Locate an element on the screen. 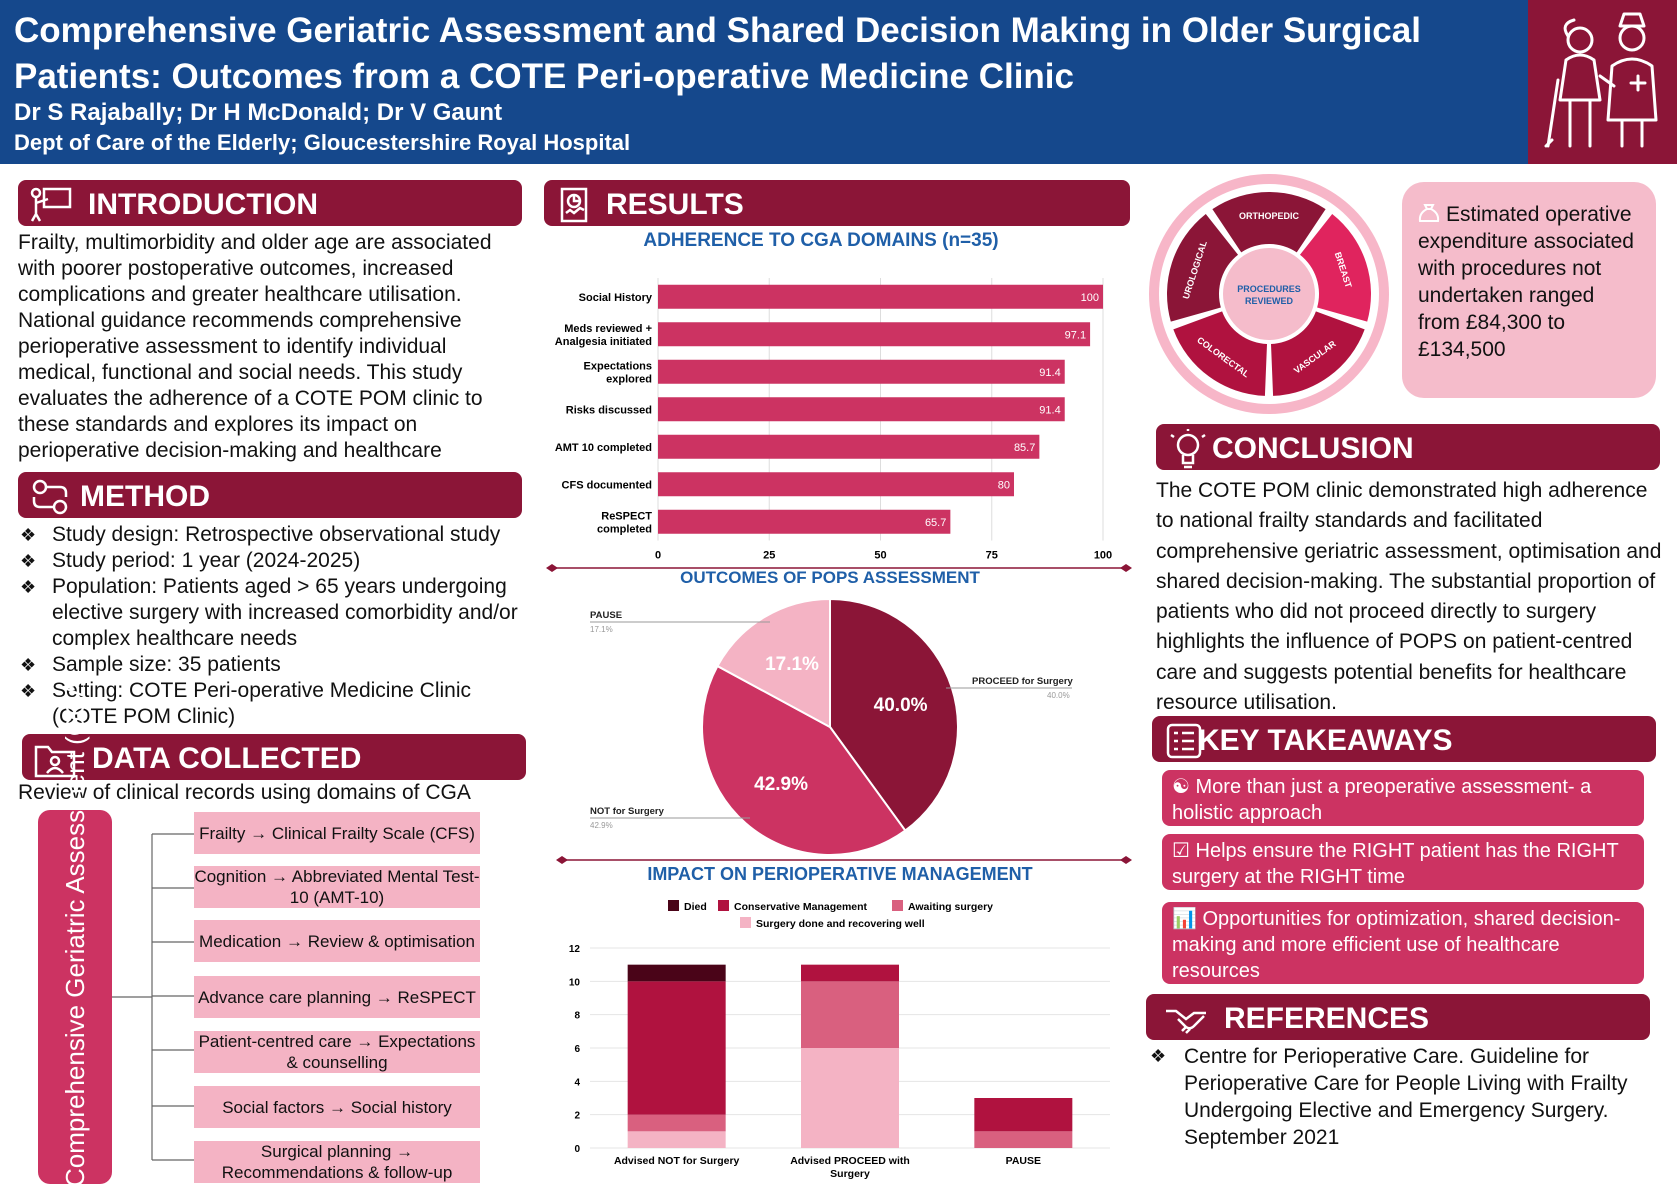 Image resolution: width=1677 pixels, height=1186 pixels. conclusion-heading: CONCLUSION is located at coordinates (1313, 448).